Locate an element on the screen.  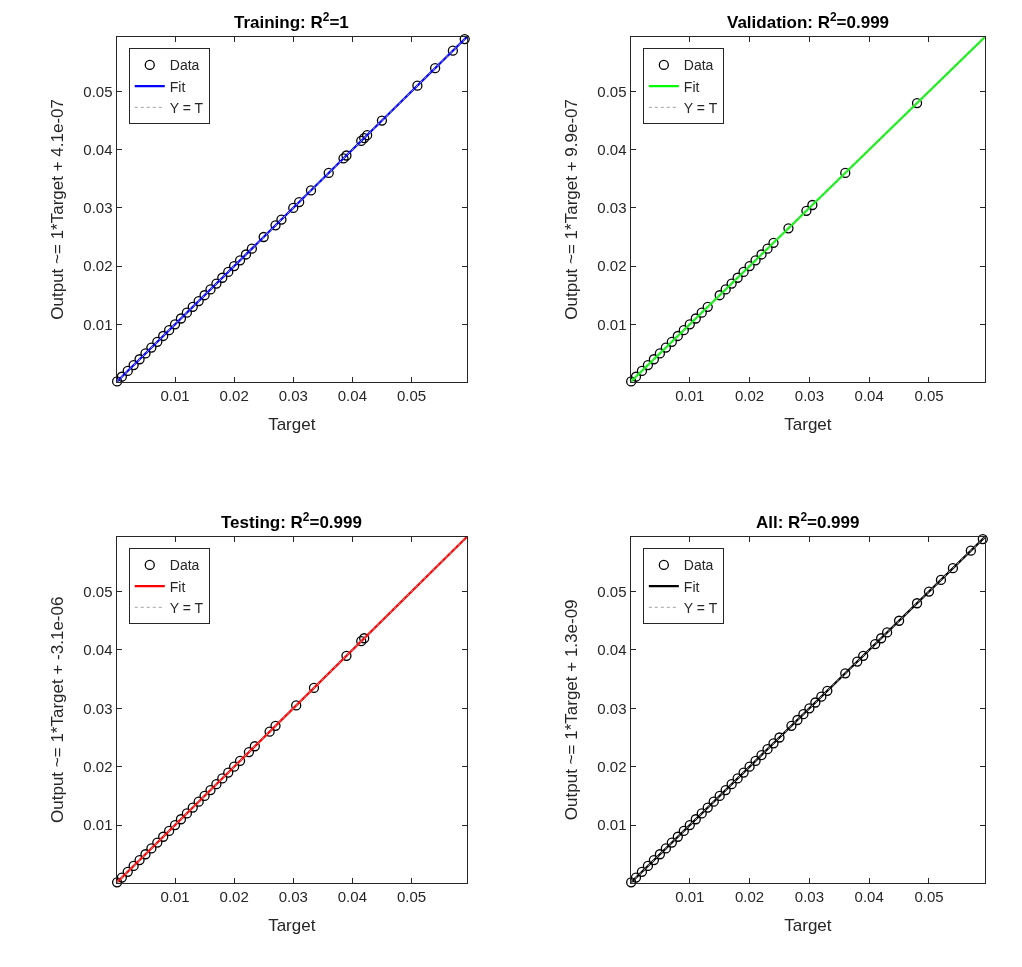
x-tick-label: 0.05 is located at coordinates (411, 395).